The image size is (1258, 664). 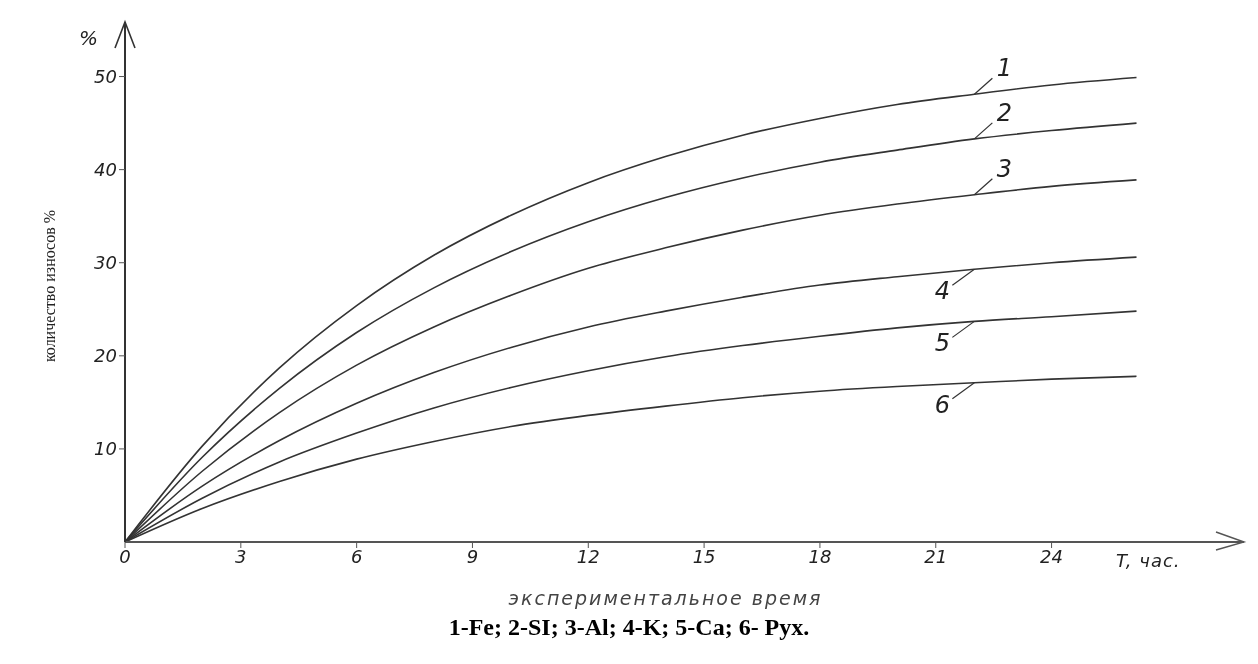 What do you see at coordinates (1052, 556) in the screenshot?
I see `x-tick-label: 24` at bounding box center [1052, 556].